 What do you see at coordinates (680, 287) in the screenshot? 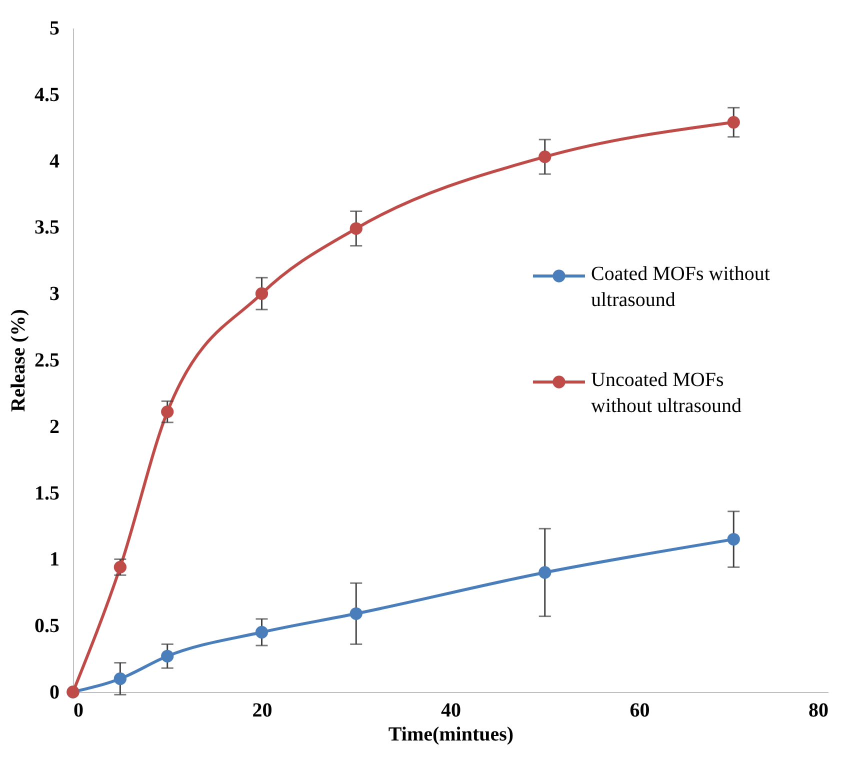
I see `legend-label: Coated MOFs without ultrasound` at bounding box center [680, 287].